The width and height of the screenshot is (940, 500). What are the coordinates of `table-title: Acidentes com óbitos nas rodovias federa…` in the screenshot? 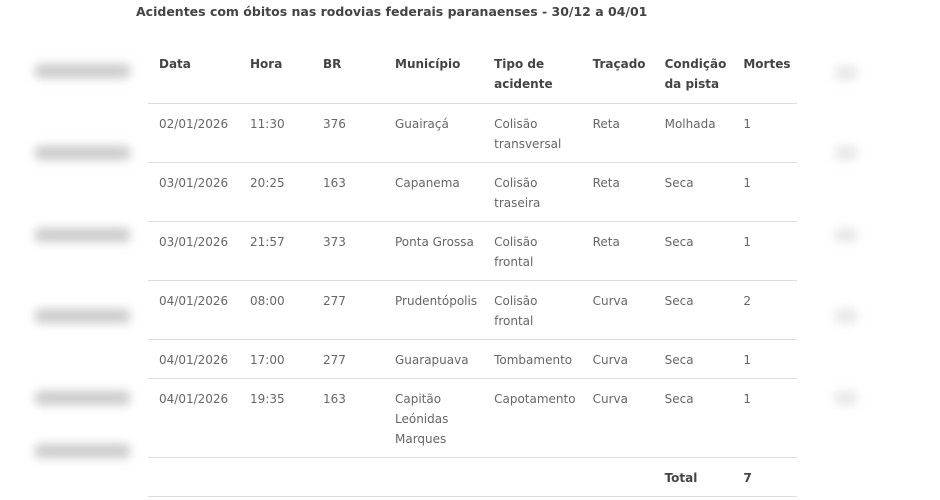 It's located at (392, 11).